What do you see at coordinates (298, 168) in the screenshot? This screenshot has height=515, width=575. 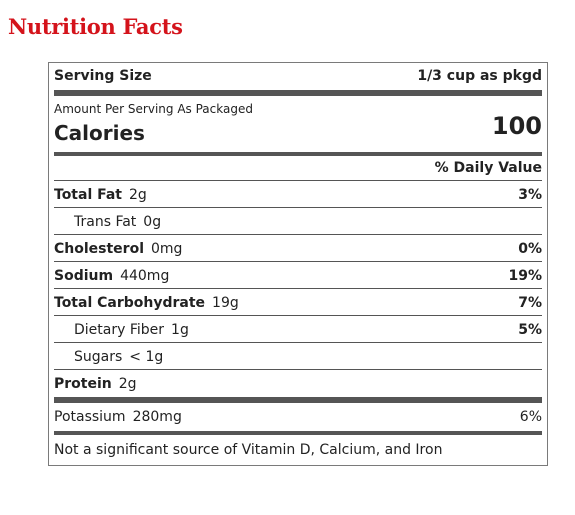 I see `daily-value-header-row: % Daily Value` at bounding box center [298, 168].